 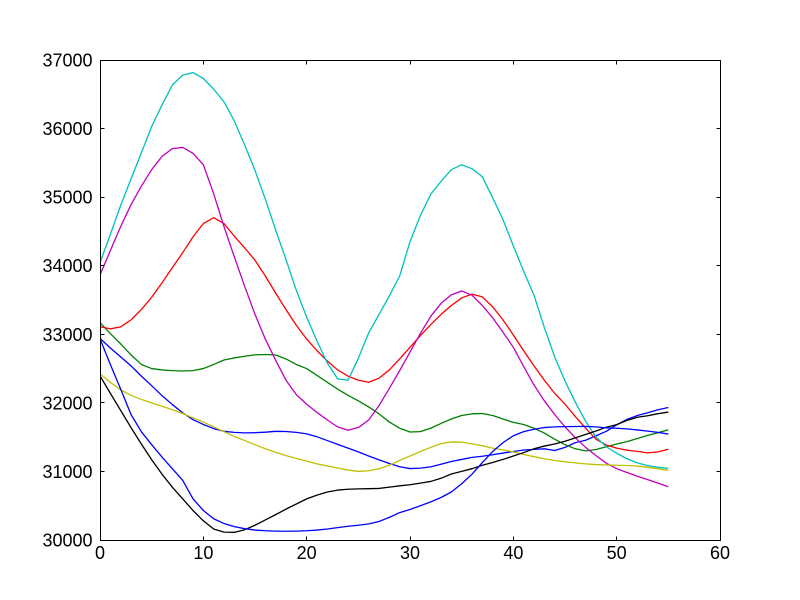 I want to click on svg-text: 34000, so click(x=67, y=266).